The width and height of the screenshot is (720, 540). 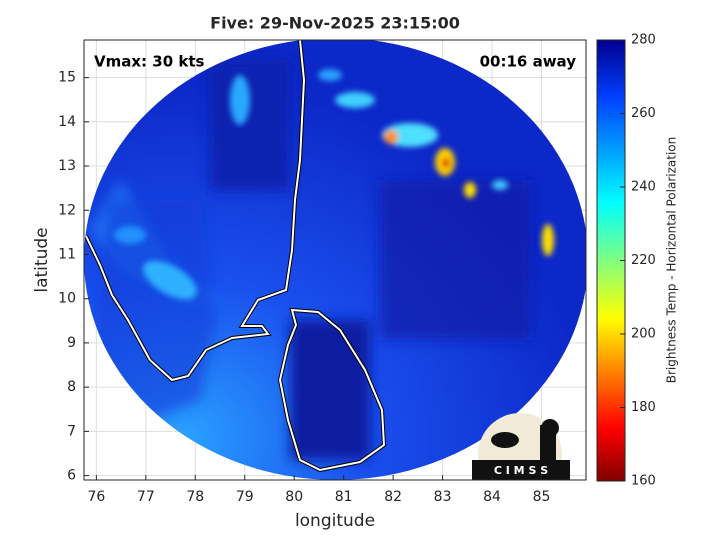 What do you see at coordinates (528, 62) in the screenshot?
I see `away-annotation: 00:16 away` at bounding box center [528, 62].